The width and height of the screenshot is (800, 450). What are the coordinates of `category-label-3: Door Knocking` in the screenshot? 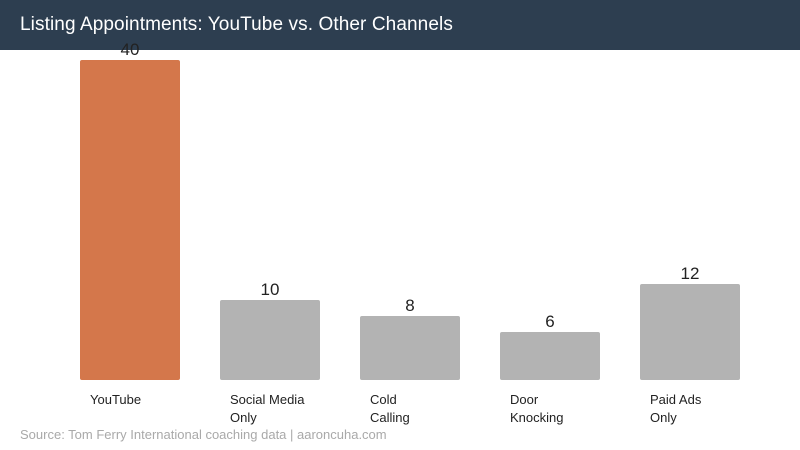 It's located at (536, 408).